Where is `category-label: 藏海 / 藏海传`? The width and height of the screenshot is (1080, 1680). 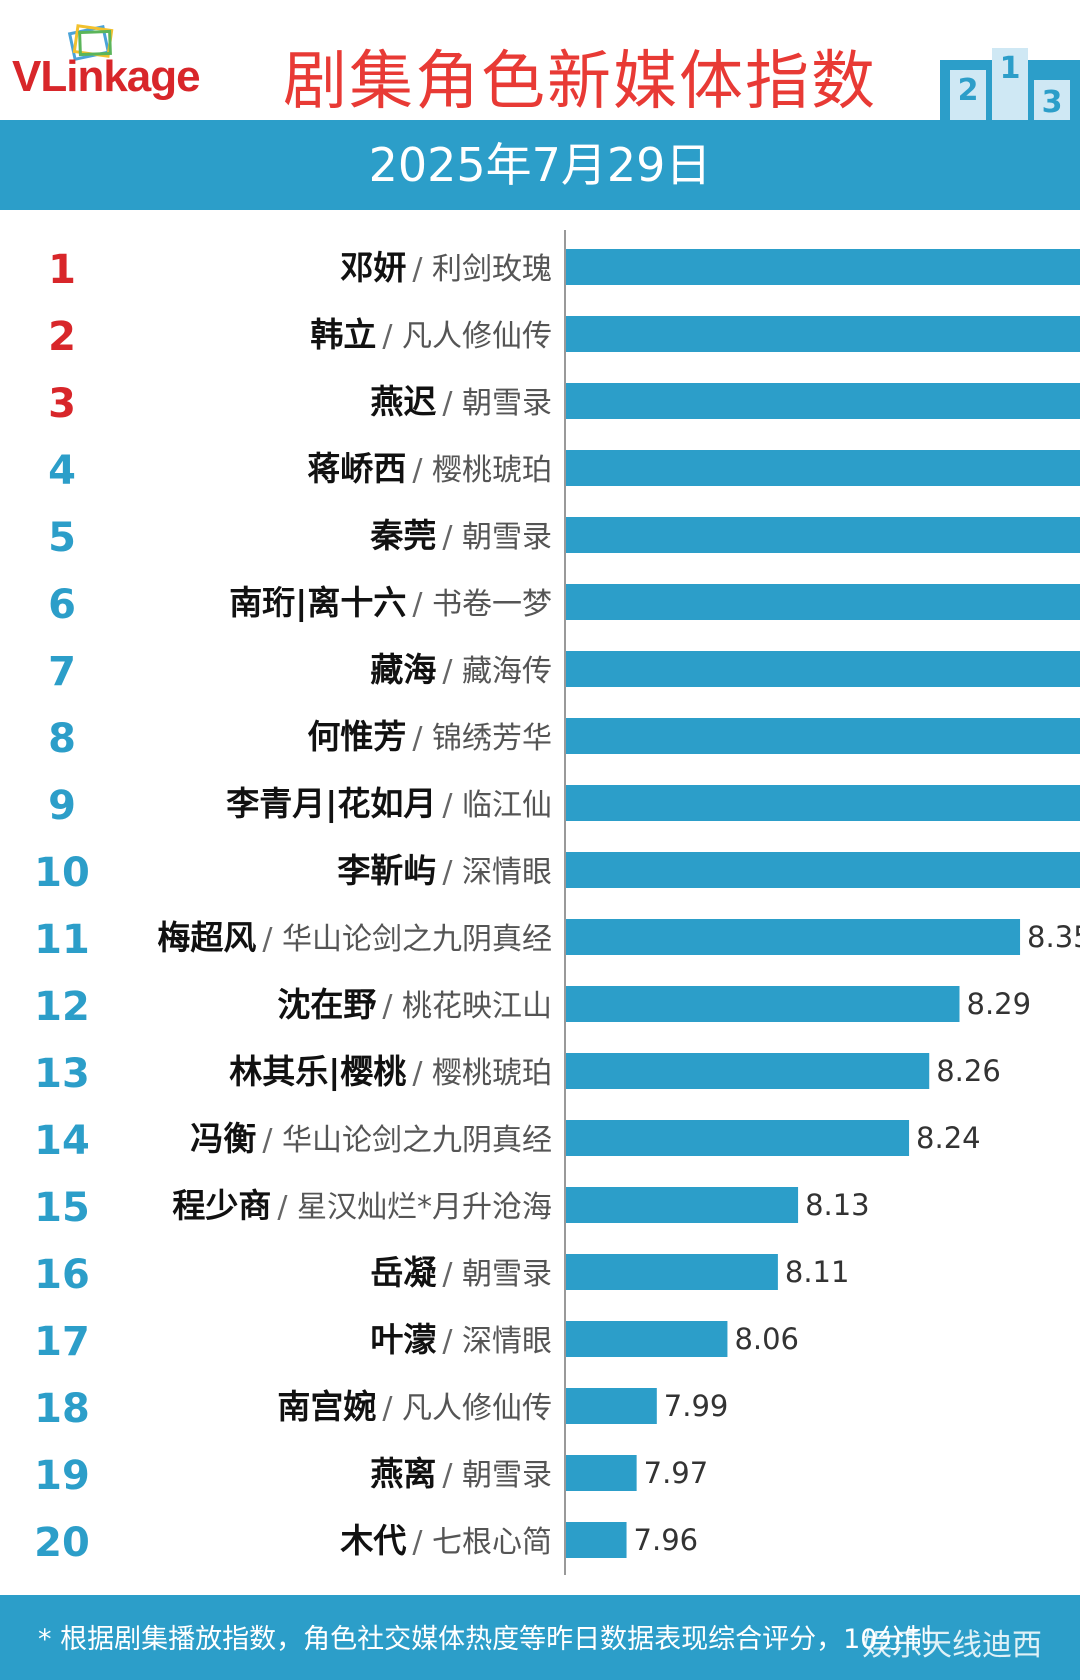 category-label: 藏海 / 藏海传 is located at coordinates (461, 669).